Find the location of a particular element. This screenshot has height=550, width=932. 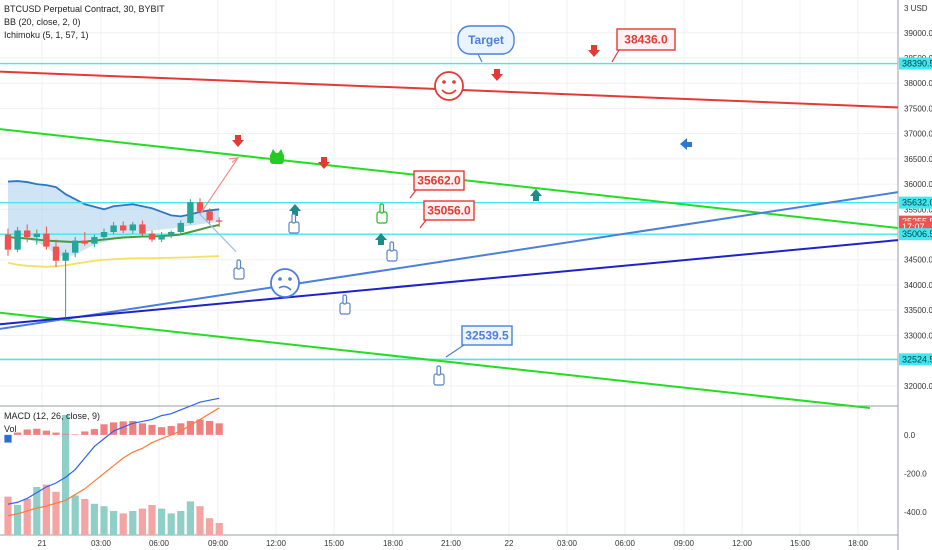

price-tag-label: 35632.0 is located at coordinates (917, 203).